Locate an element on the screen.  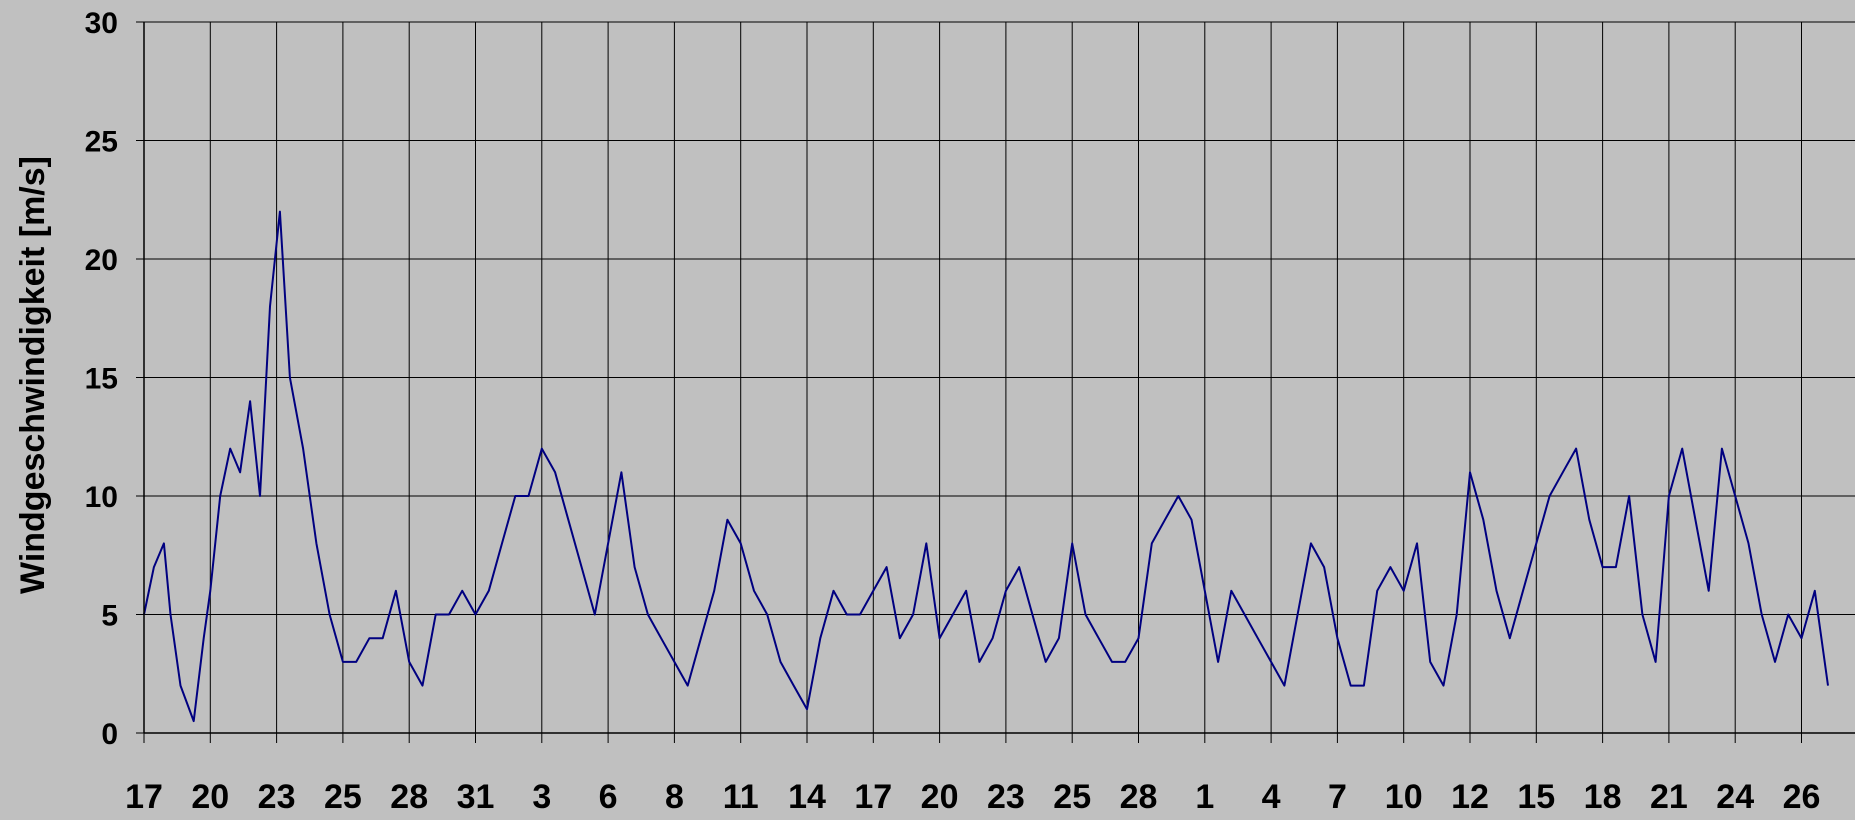
x-tick-label: 12 is located at coordinates (1470, 796).